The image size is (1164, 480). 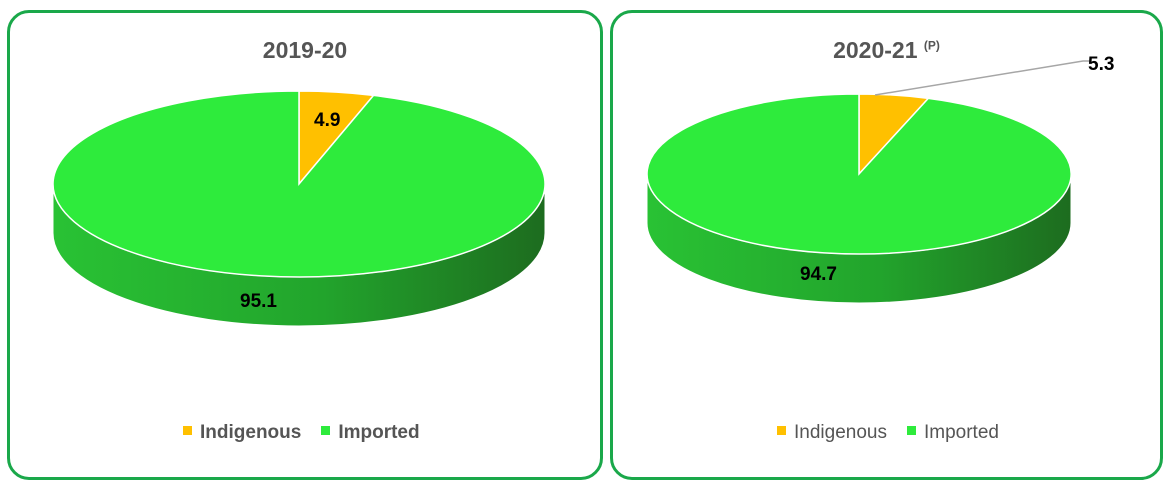 I want to click on data-label-indigenous: 5.3, so click(x=1101, y=64).